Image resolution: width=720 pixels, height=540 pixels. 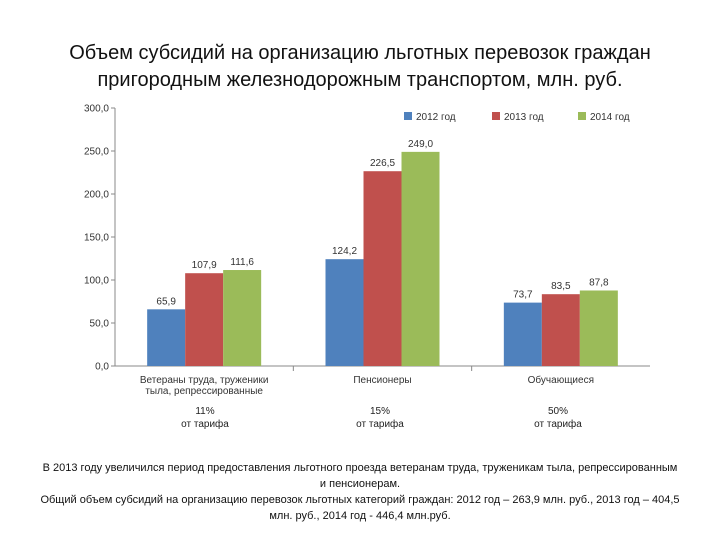 What do you see at coordinates (96, 152) in the screenshot?
I see `y-tick-label: 250,0` at bounding box center [96, 152].